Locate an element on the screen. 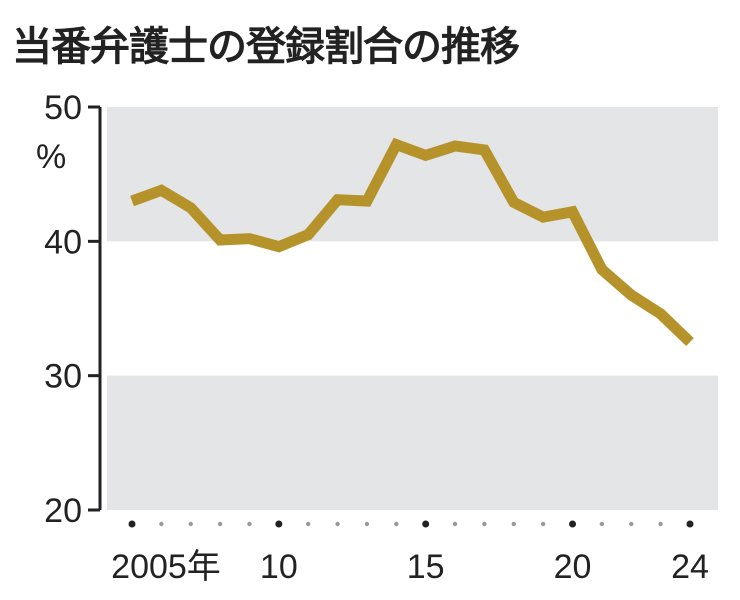 Image resolution: width=740 pixels, height=600 pixels. y-tick-label: 50 is located at coordinates (63, 108).